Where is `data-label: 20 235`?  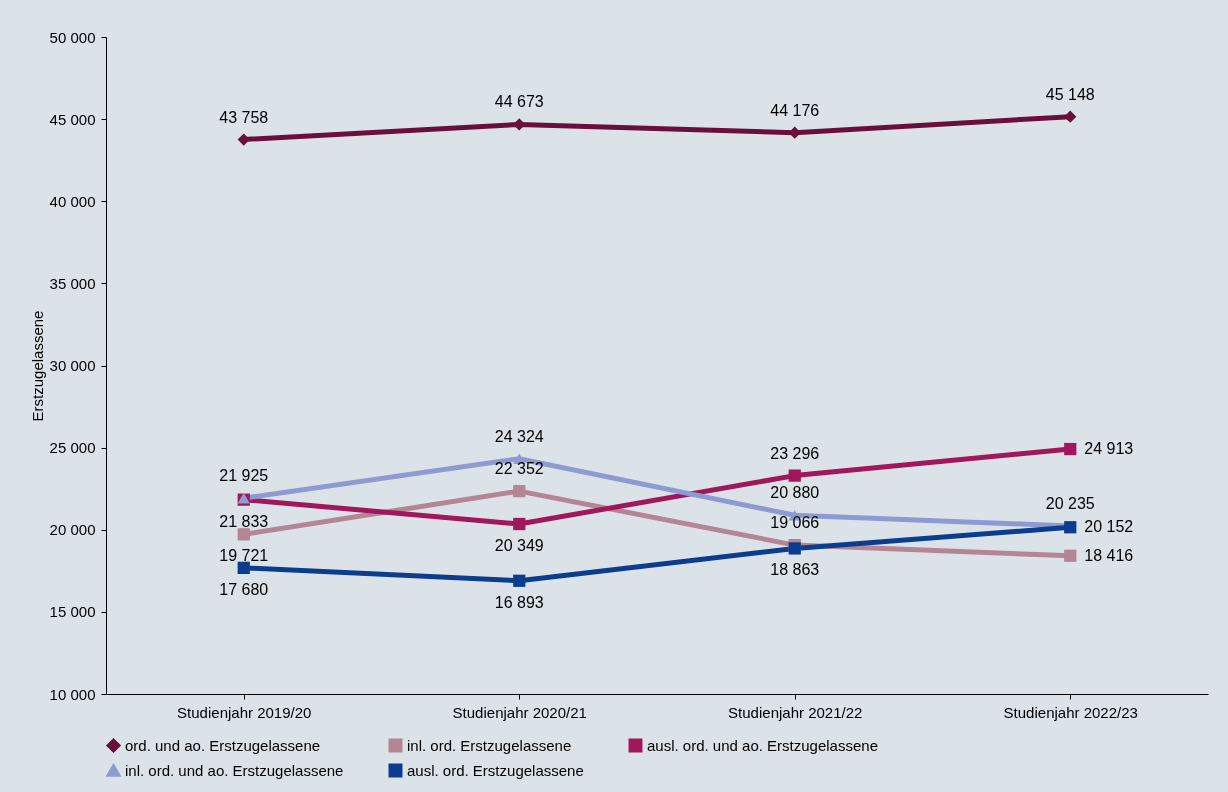 data-label: 20 235 is located at coordinates (1070, 503).